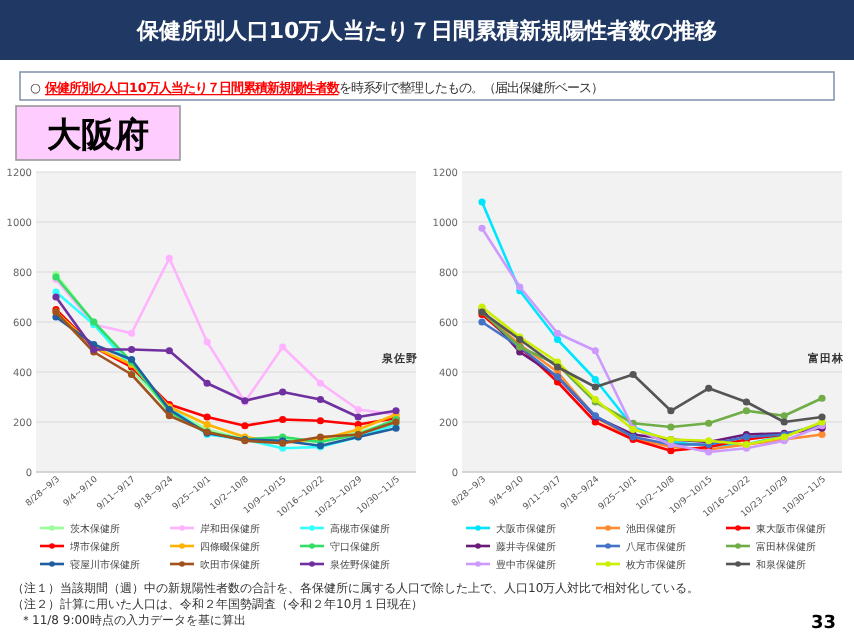 This screenshot has width=854, height=640. What do you see at coordinates (823, 624) in the screenshot?
I see `text: 33` at bounding box center [823, 624].